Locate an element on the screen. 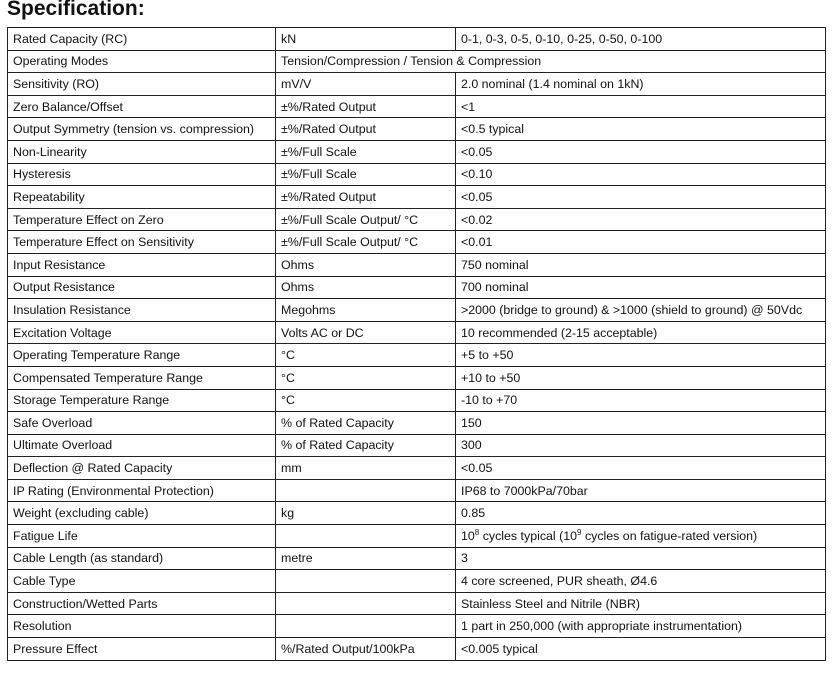 The height and width of the screenshot is (695, 836). spec-value: <0.005 typical is located at coordinates (640, 649).